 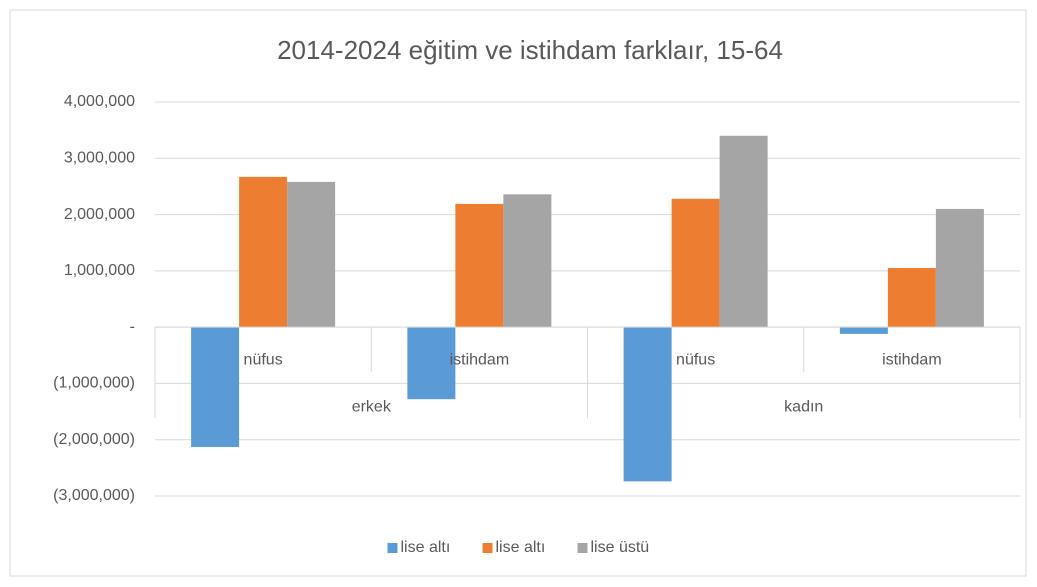 What do you see at coordinates (94, 439) in the screenshot?
I see `y-tick-label: (2,000,000)` at bounding box center [94, 439].